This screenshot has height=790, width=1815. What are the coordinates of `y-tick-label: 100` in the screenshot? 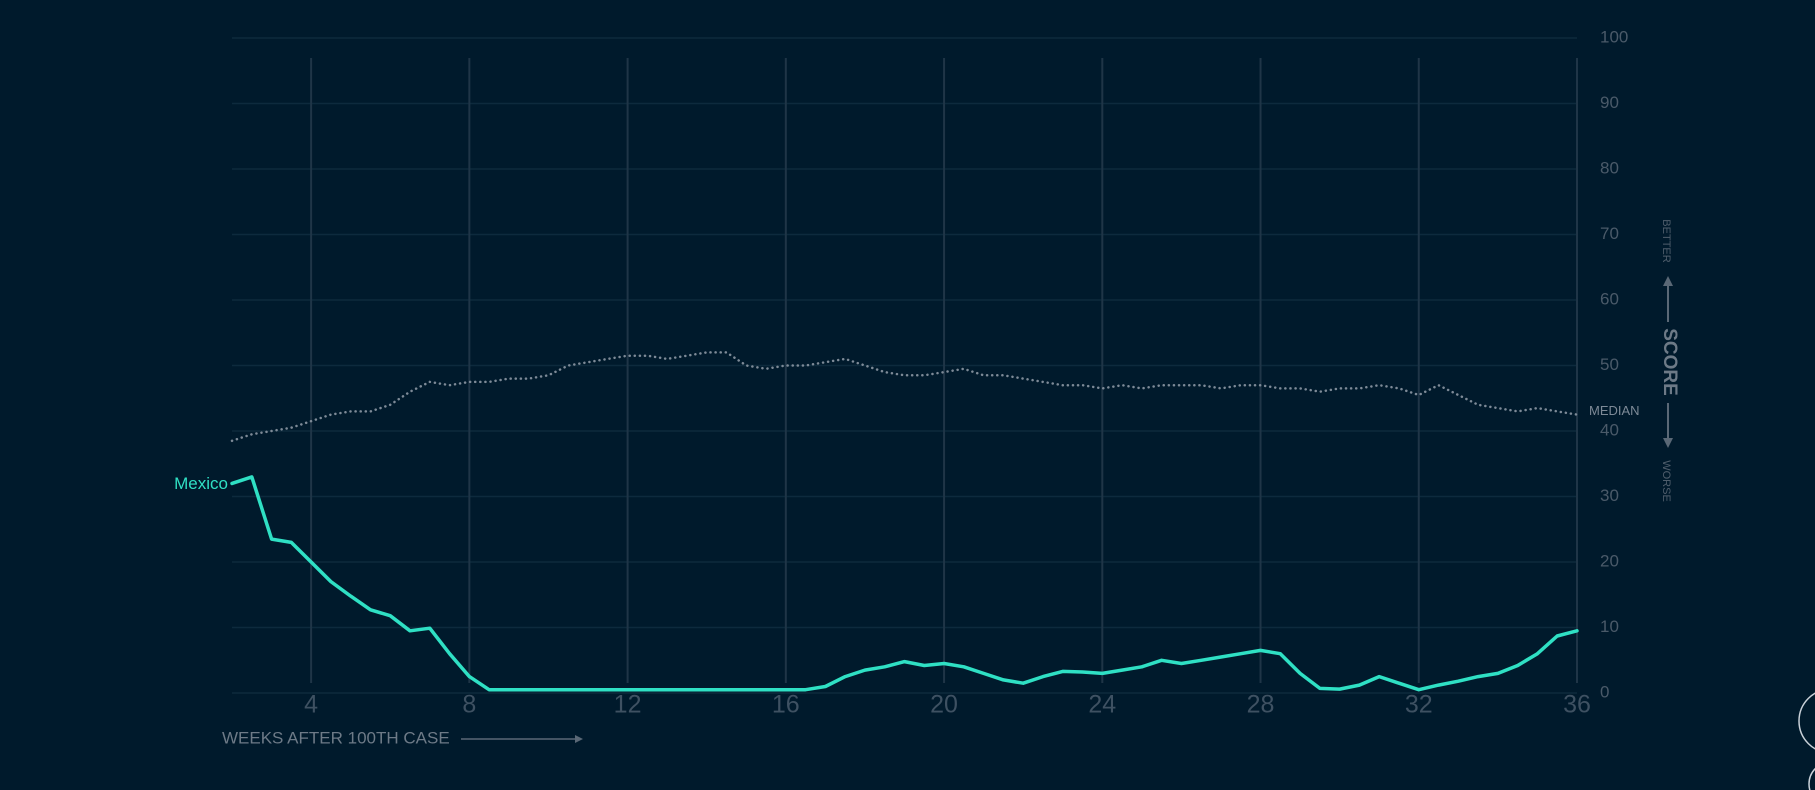 It's located at (1614, 36).